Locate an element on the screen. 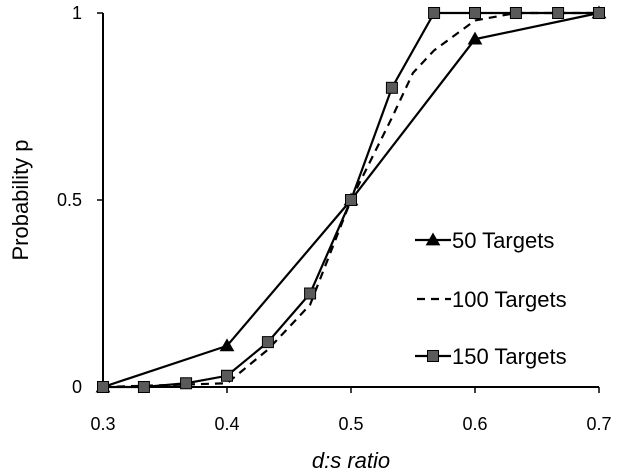 The height and width of the screenshot is (475, 619). y-tick-label: 0.5 is located at coordinates (69, 200).